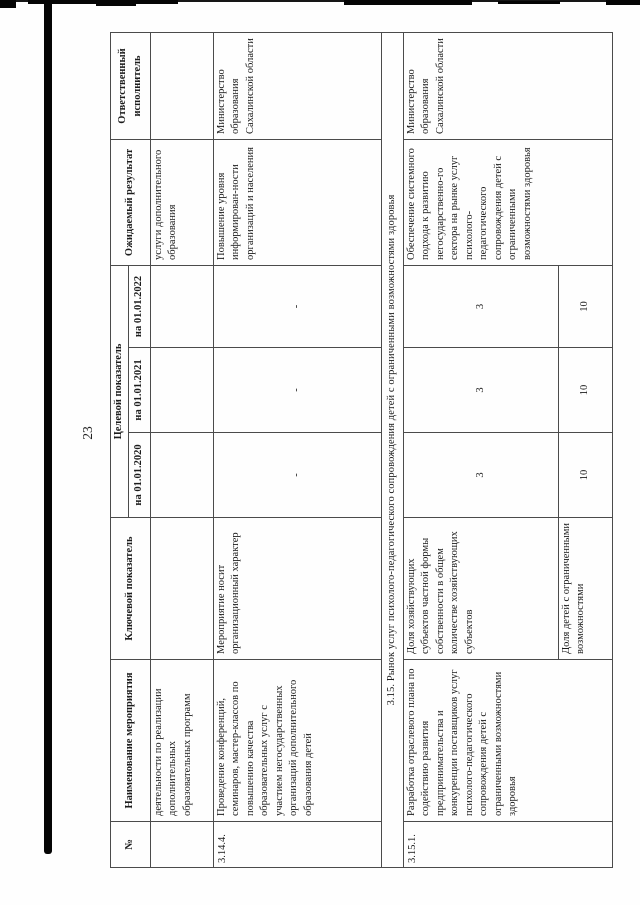 The image size is (640, 905). What do you see at coordinates (182, 202) in the screenshot?
I see `cell-expected: услуги дополнительного образования` at bounding box center [182, 202].